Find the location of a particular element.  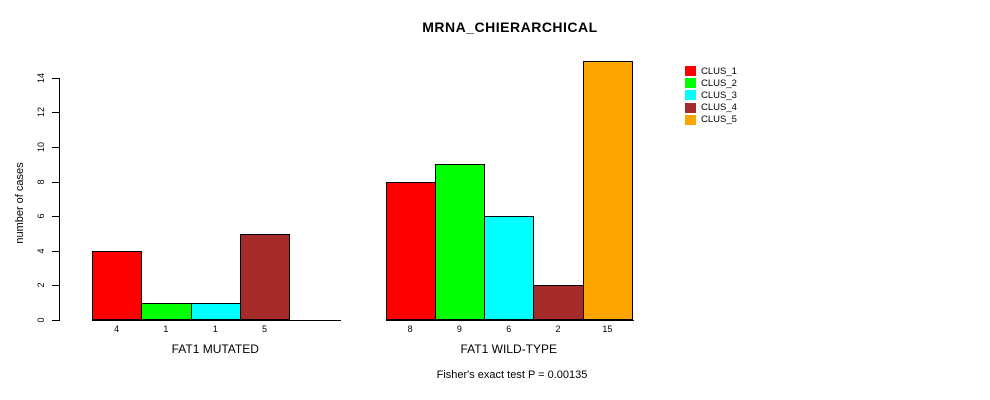

y-tick-label: 6 is located at coordinates (41, 216).